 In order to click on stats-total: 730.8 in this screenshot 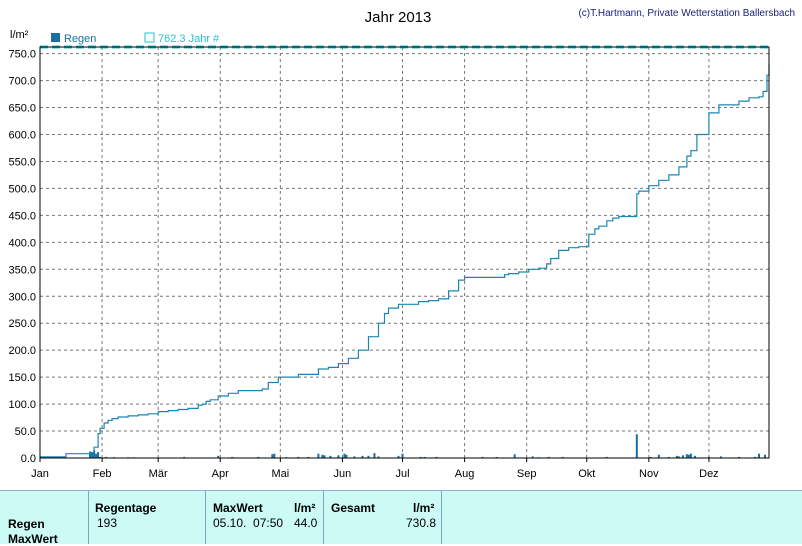, I will do `click(421, 523)`.